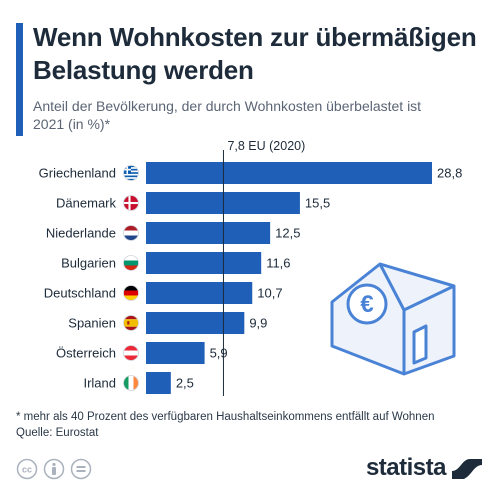 This screenshot has height=498, width=498. I want to click on bar-row: Österreich 5,9, so click(142, 353).